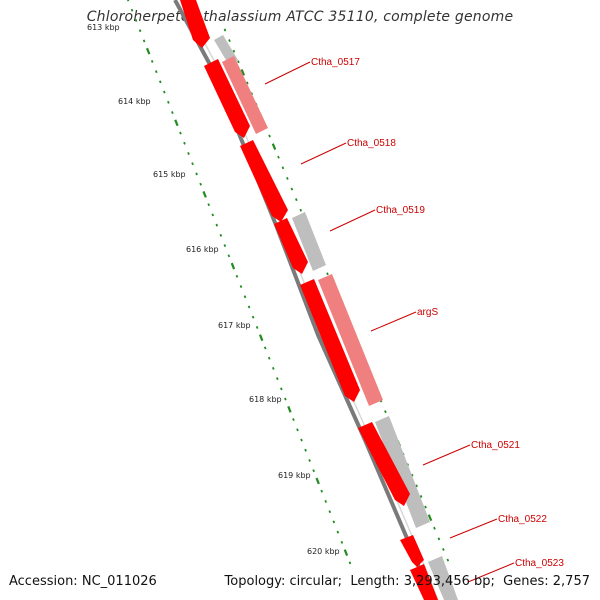 This screenshot has width=600, height=600. I want to click on gene-label: Ctha_0522, so click(522, 519).